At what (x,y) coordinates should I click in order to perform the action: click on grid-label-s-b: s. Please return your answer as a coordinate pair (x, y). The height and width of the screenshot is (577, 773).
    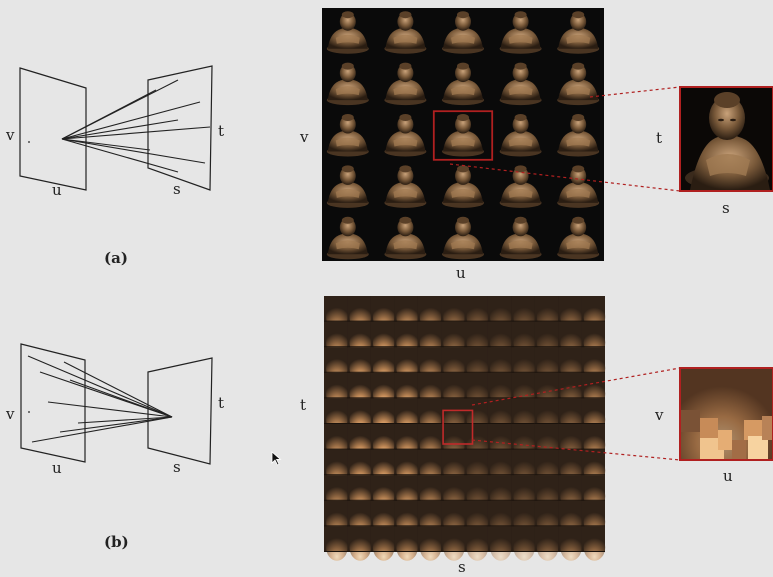
    Looking at the image, I should click on (462, 567).